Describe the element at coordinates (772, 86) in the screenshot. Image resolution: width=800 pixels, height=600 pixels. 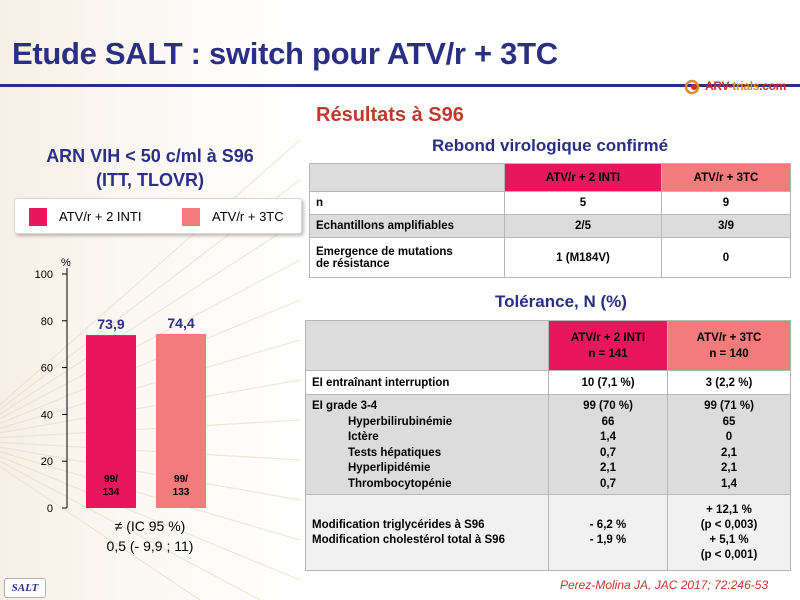
I see `logo-suffix: .com` at that location.